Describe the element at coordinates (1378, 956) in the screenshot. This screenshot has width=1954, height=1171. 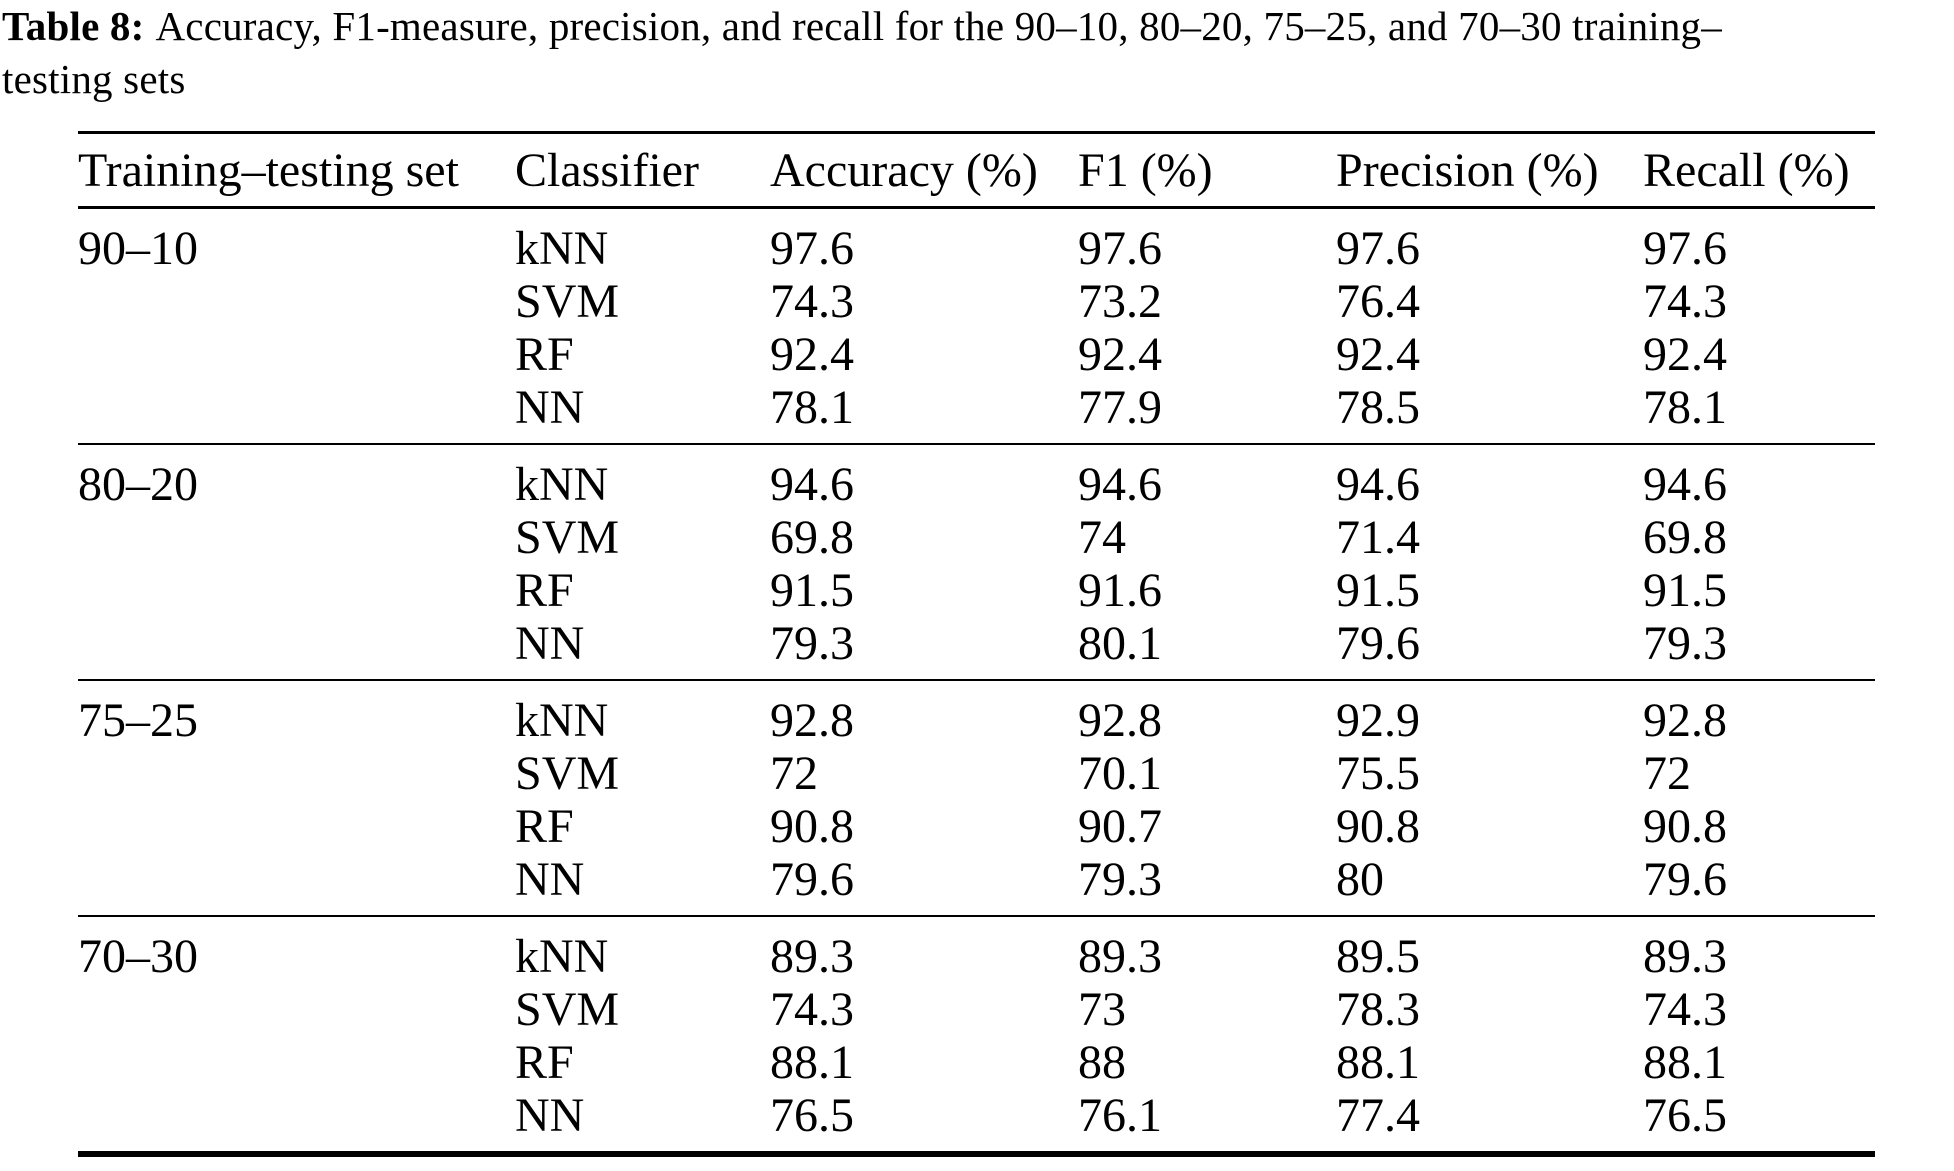
I see `value-cell: 89.5` at that location.